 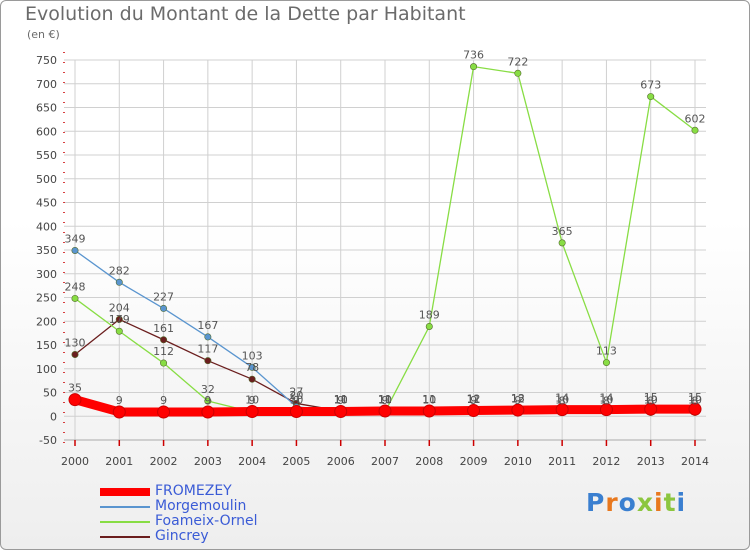 What do you see at coordinates (46, 369) in the screenshot?
I see `y-tick-label: 100` at bounding box center [46, 369].